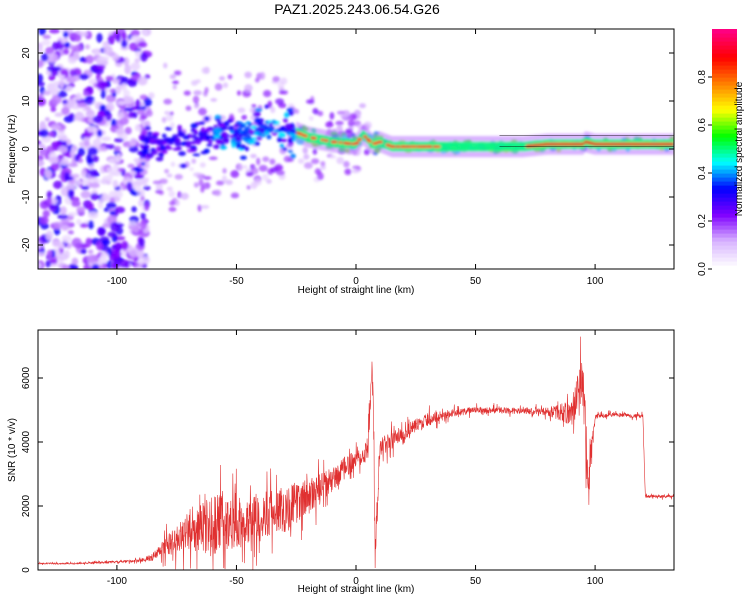 The image size is (750, 600). Describe the element at coordinates (117, 581) in the screenshot. I see `snr-x-tick-label: -100` at that location.